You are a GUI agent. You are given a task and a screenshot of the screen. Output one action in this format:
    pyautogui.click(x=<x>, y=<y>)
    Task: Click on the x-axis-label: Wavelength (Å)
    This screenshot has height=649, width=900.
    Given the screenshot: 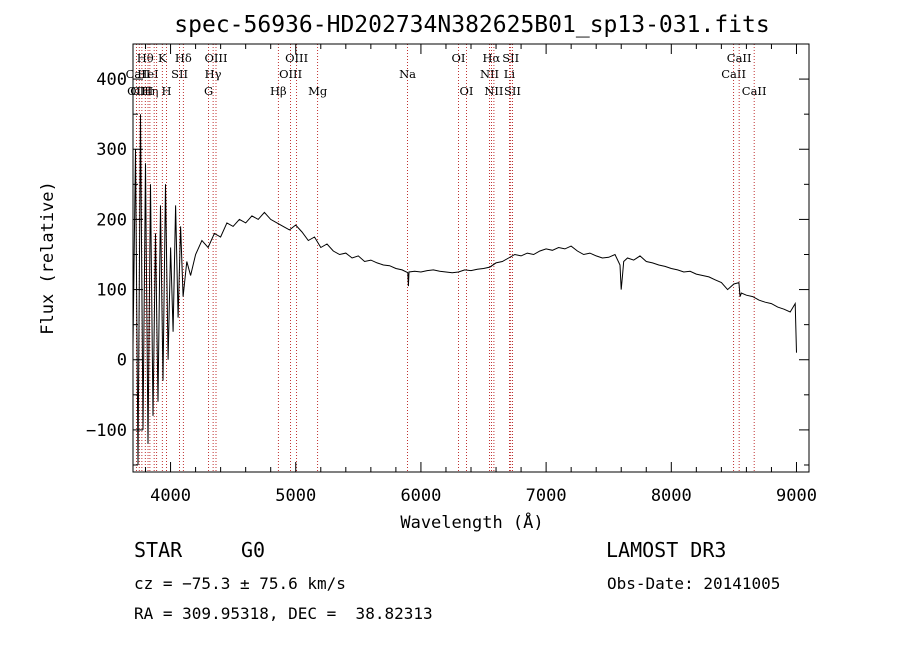 What is the action you would take?
    pyautogui.click(x=471, y=522)
    